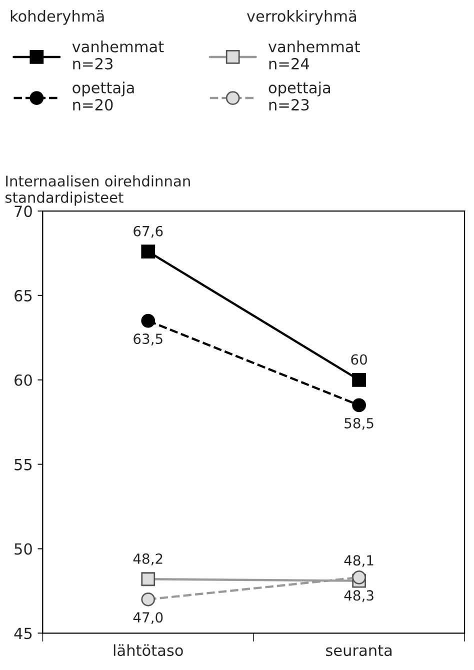  I want to click on legend-label: vanhemmat n=23, so click(118, 55).